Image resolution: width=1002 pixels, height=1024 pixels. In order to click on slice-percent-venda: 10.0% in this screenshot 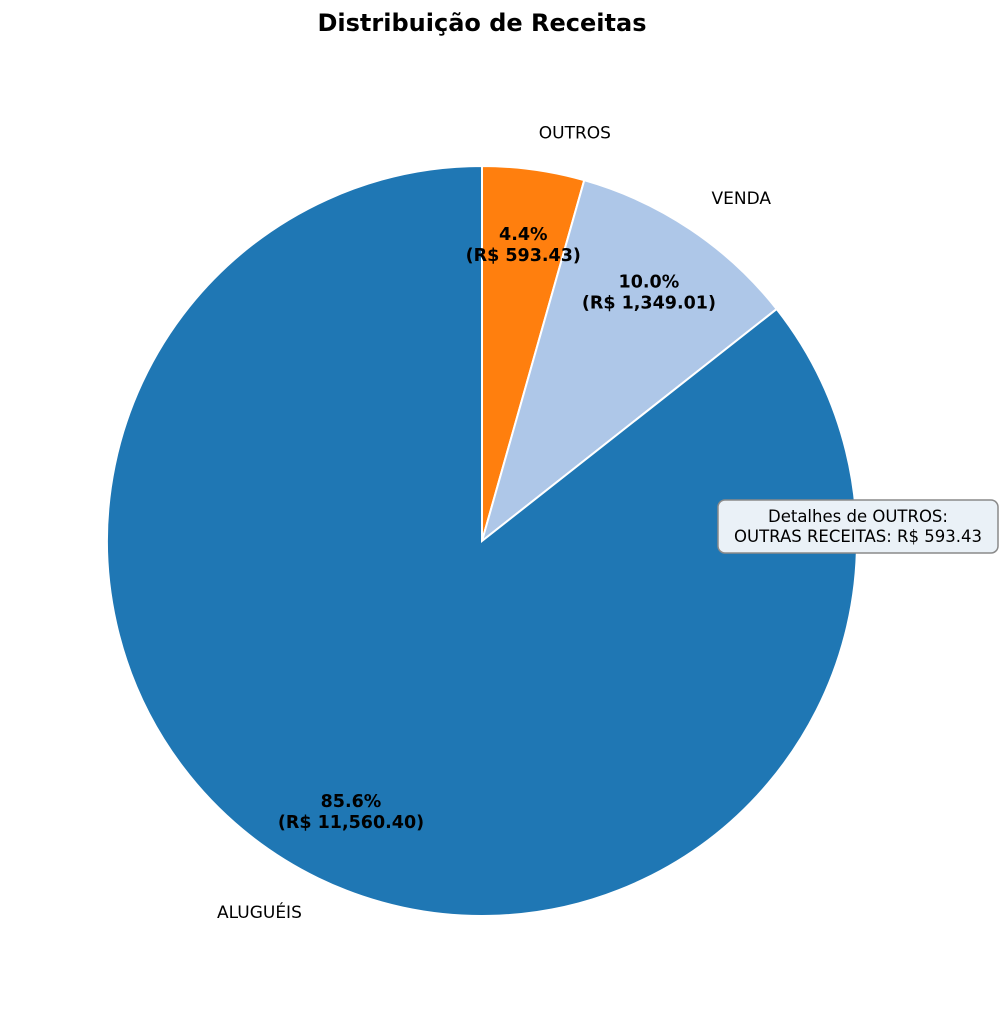, I will do `click(649, 283)`.